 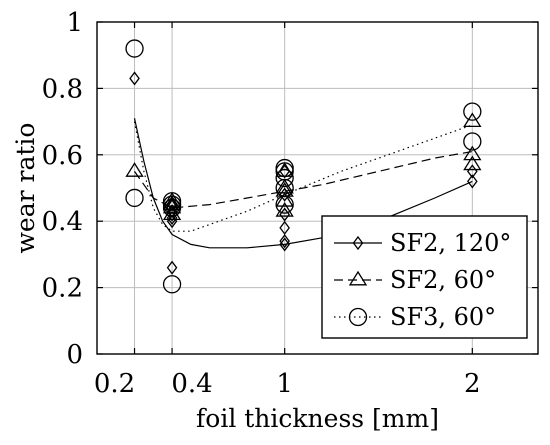 I want to click on x-tick-label: 0.2, so click(x=114, y=384).